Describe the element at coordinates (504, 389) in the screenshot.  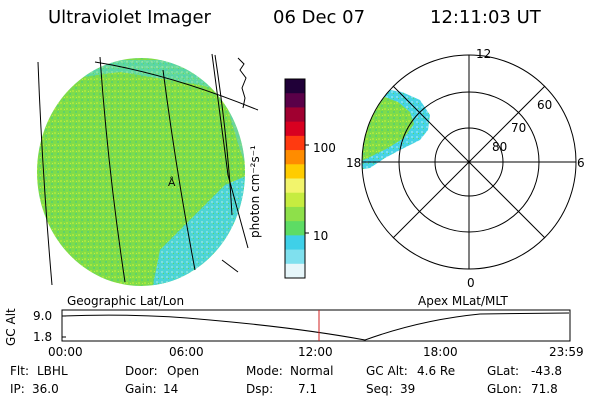
I see `glon-label: GLon:` at that location.